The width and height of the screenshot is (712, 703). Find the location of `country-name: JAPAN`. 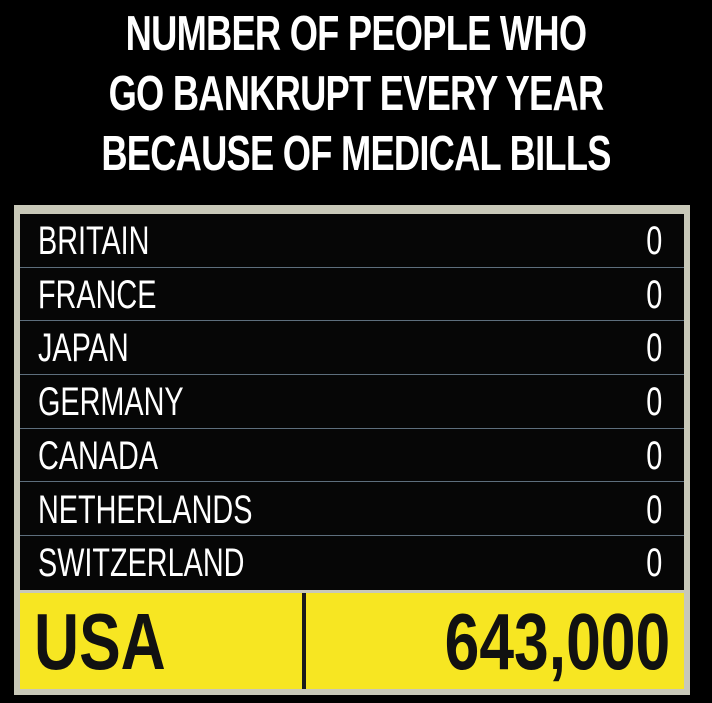

country-name: JAPAN is located at coordinates (83, 348).